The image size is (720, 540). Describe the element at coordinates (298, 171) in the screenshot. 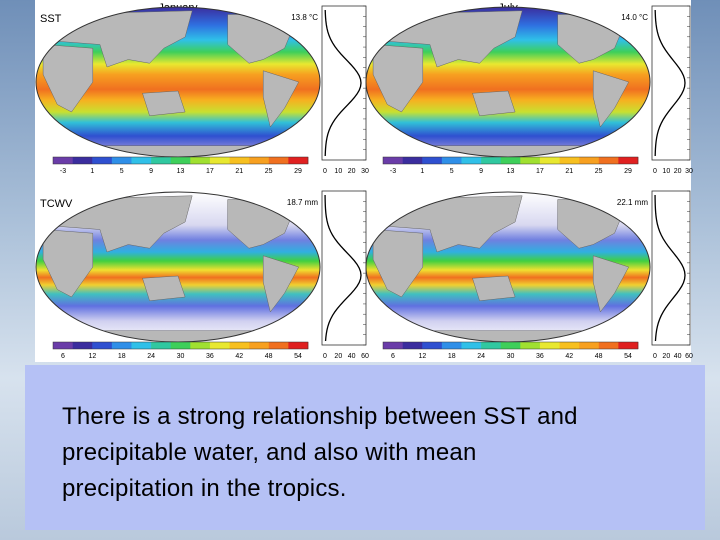

I see `colorbar-label: 29` at that location.